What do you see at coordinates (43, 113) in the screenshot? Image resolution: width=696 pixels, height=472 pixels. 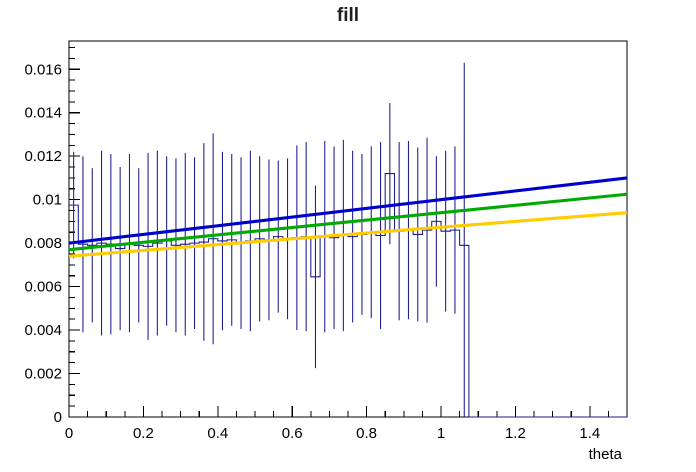 I see `y-tick-label: 0.014` at bounding box center [43, 113].